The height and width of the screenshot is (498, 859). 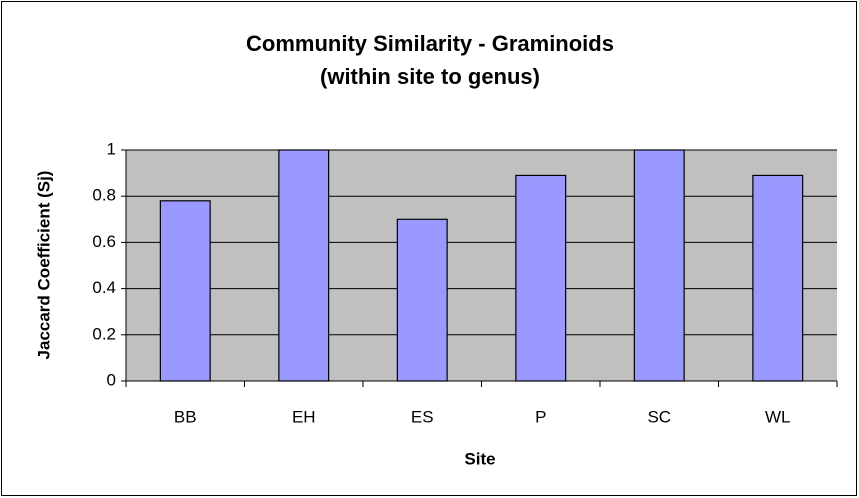 I want to click on chart-title: Community Similarity - Graminoids, so click(x=430, y=43).